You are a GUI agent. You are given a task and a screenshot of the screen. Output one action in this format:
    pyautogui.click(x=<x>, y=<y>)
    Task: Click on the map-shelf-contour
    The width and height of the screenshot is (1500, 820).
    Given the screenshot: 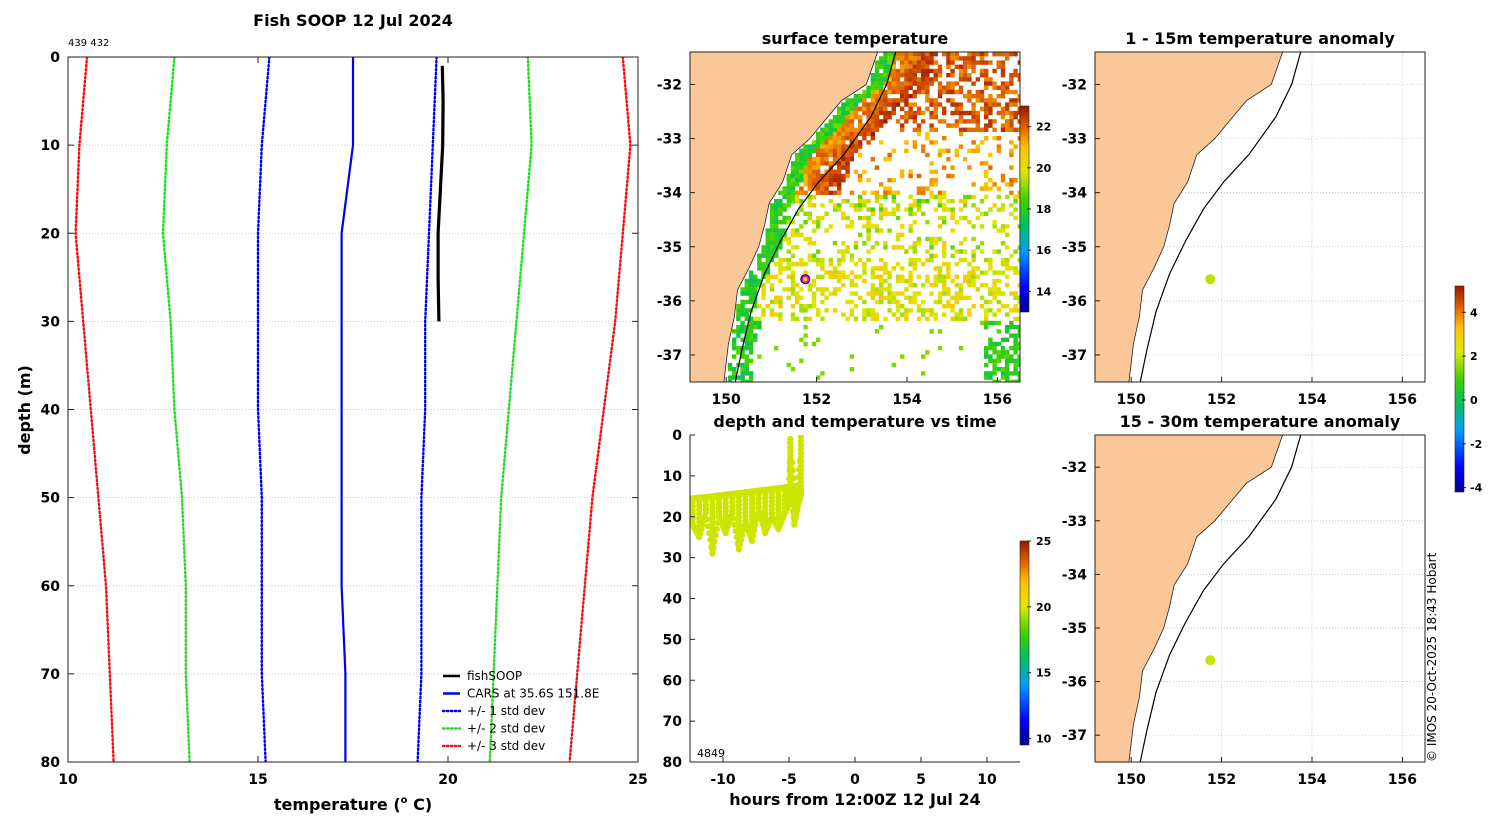 What is the action you would take?
    pyautogui.click(x=1220, y=598)
    